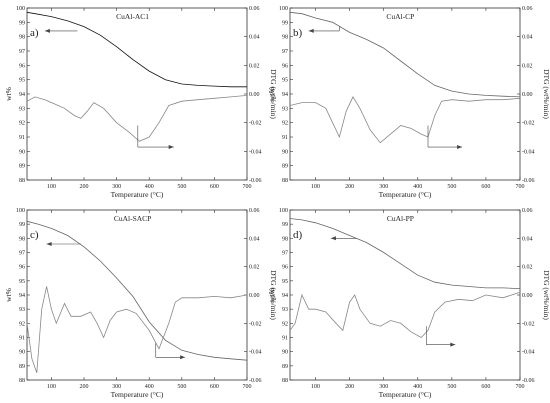 The height and width of the screenshot is (403, 550). I want to click on panel-letter: c), so click(34, 235).